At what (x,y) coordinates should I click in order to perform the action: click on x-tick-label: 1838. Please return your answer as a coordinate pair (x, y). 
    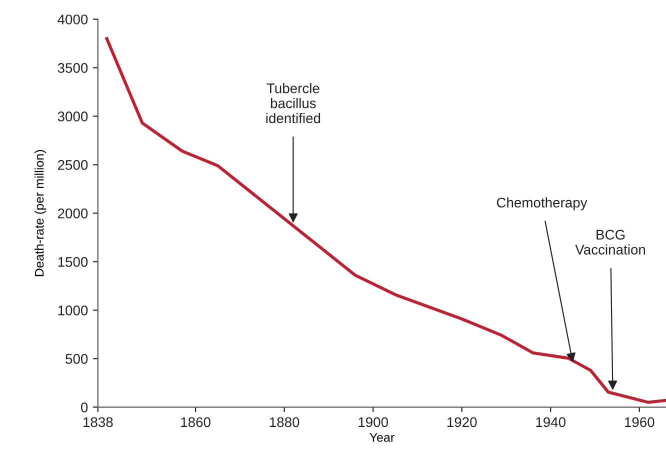
    Looking at the image, I should click on (98, 422).